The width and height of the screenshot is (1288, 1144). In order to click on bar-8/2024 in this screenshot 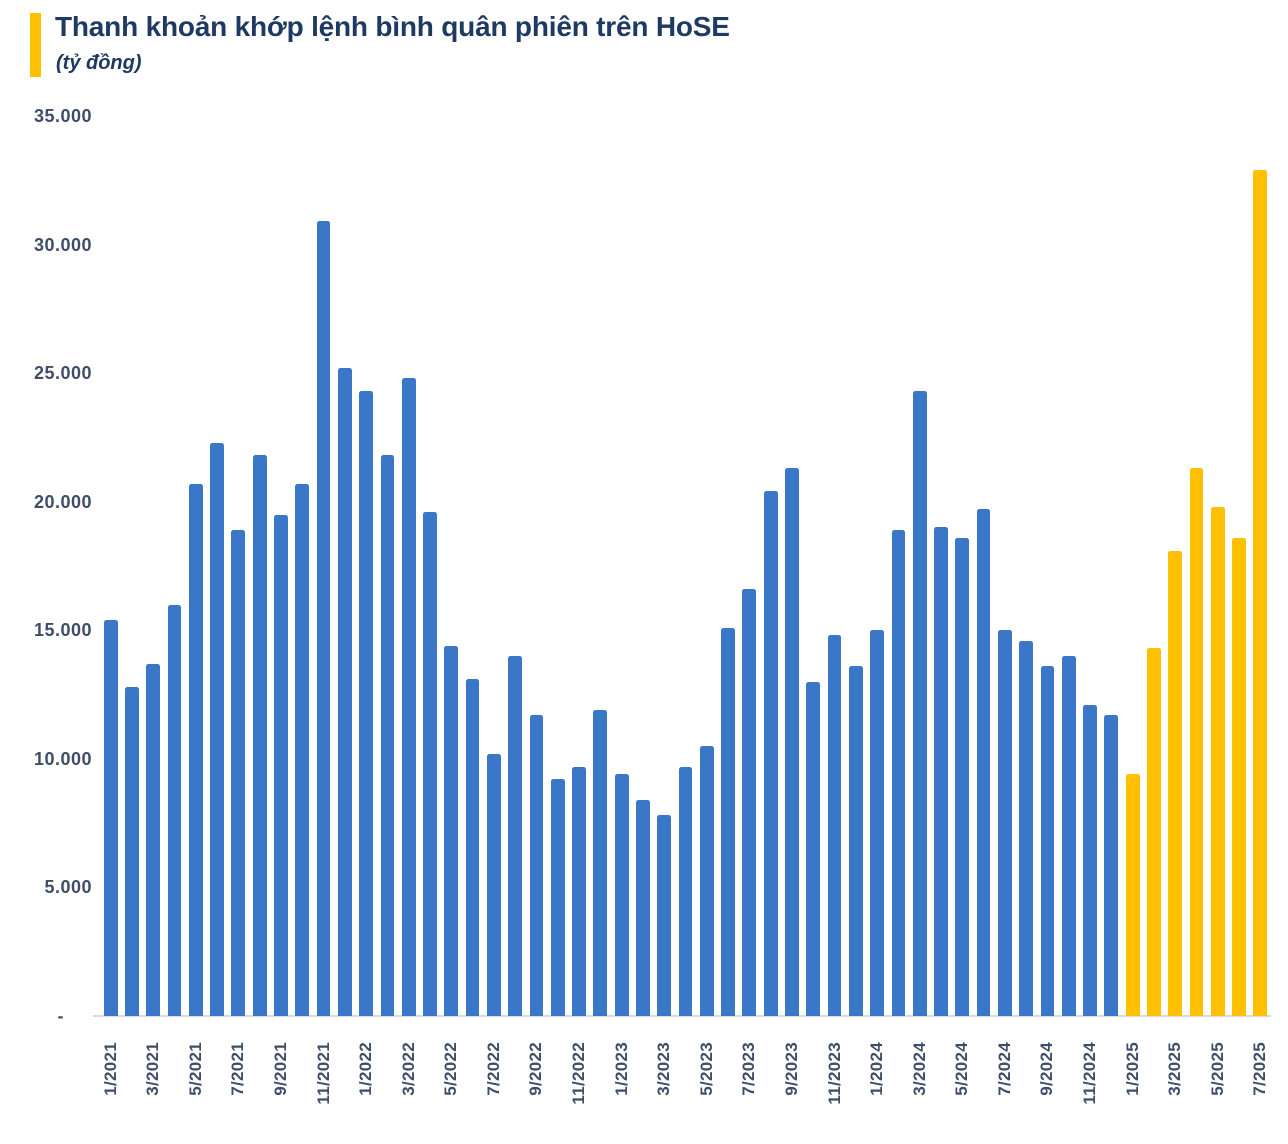, I will do `click(1026, 828)`.